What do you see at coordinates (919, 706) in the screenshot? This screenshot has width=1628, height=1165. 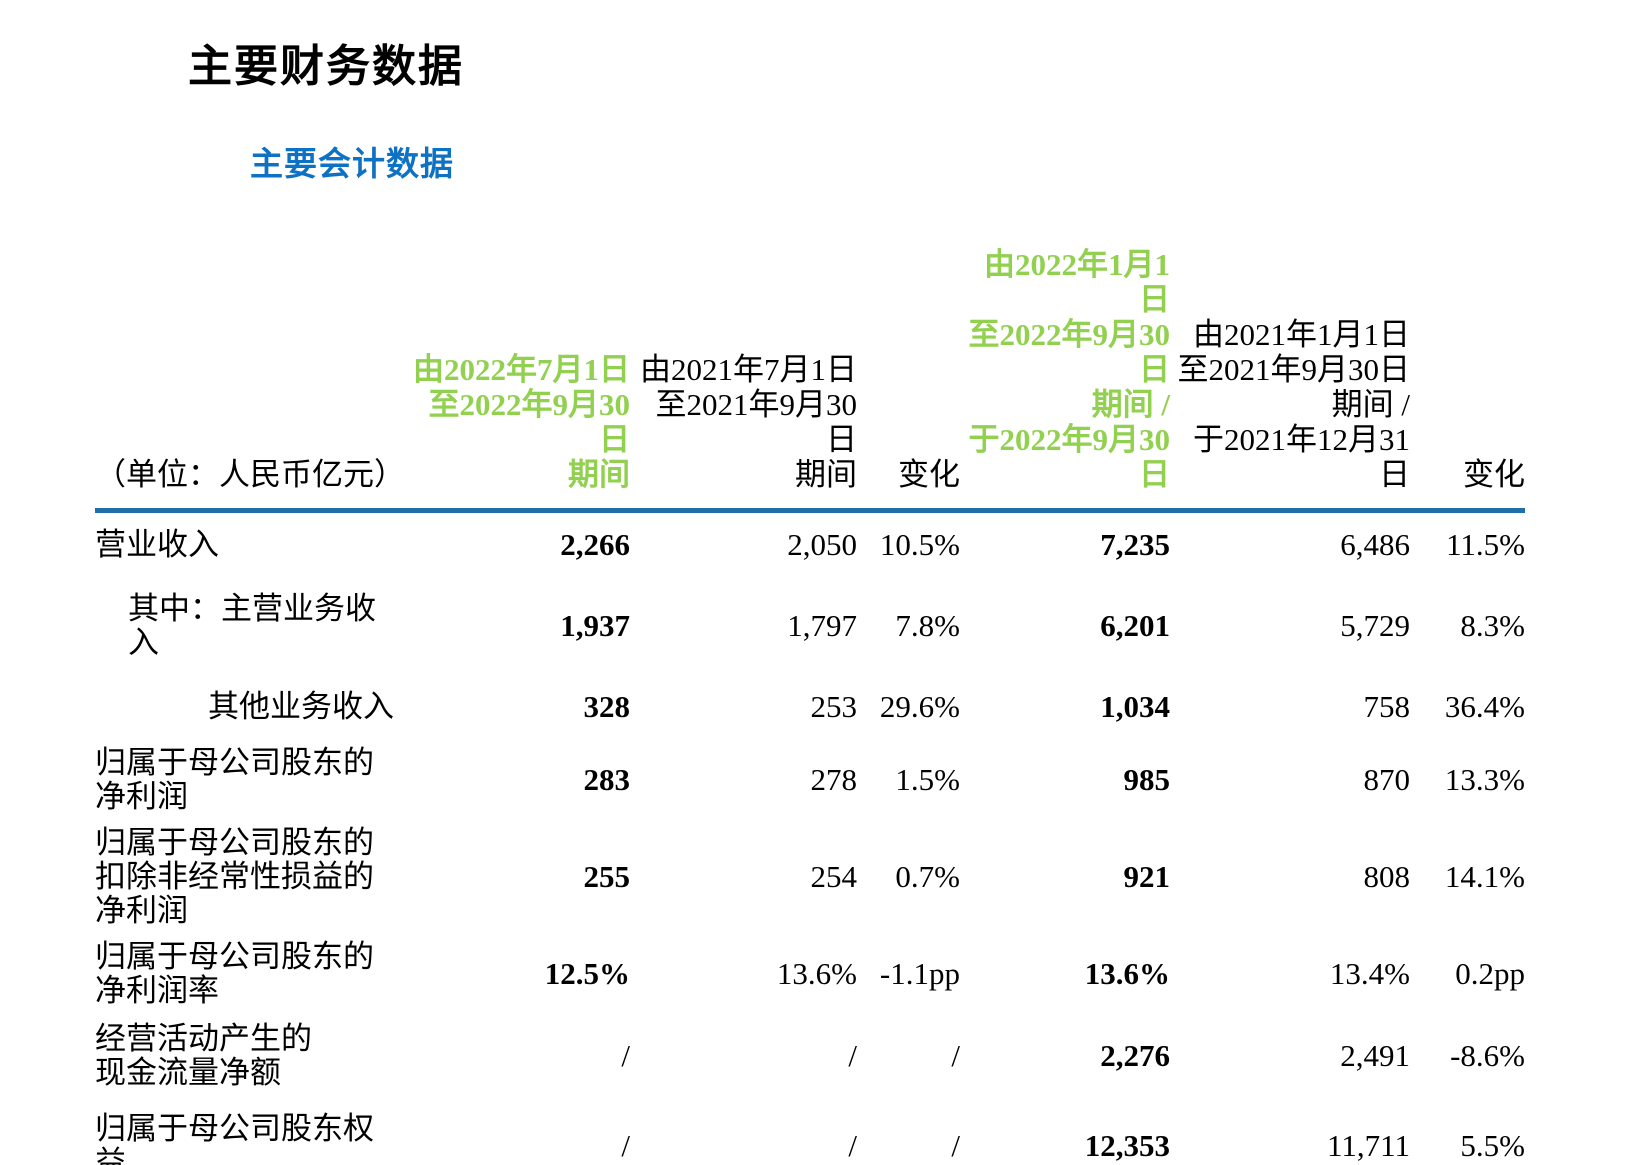 I see `cell: 29.6%` at bounding box center [919, 706].